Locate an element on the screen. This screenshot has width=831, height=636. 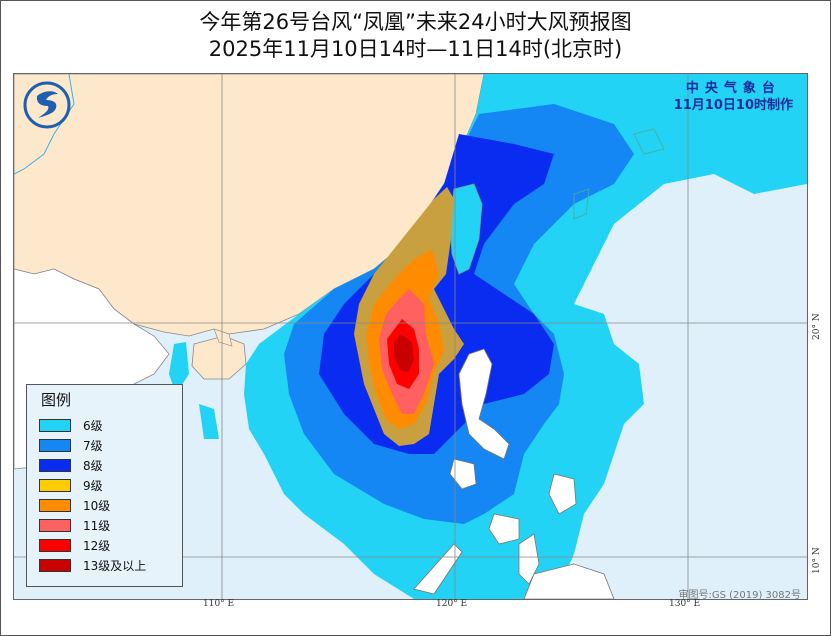
issuing-agency: 中央气象台 11月10日10时制作 is located at coordinates (733, 97).